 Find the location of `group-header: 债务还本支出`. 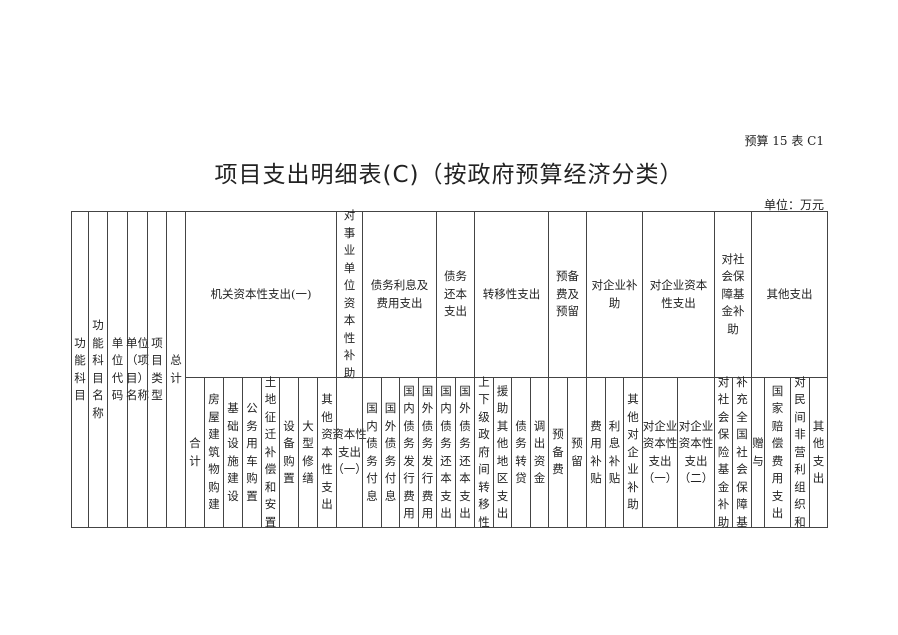

group-header: 债务还本支出 is located at coordinates (455, 294).